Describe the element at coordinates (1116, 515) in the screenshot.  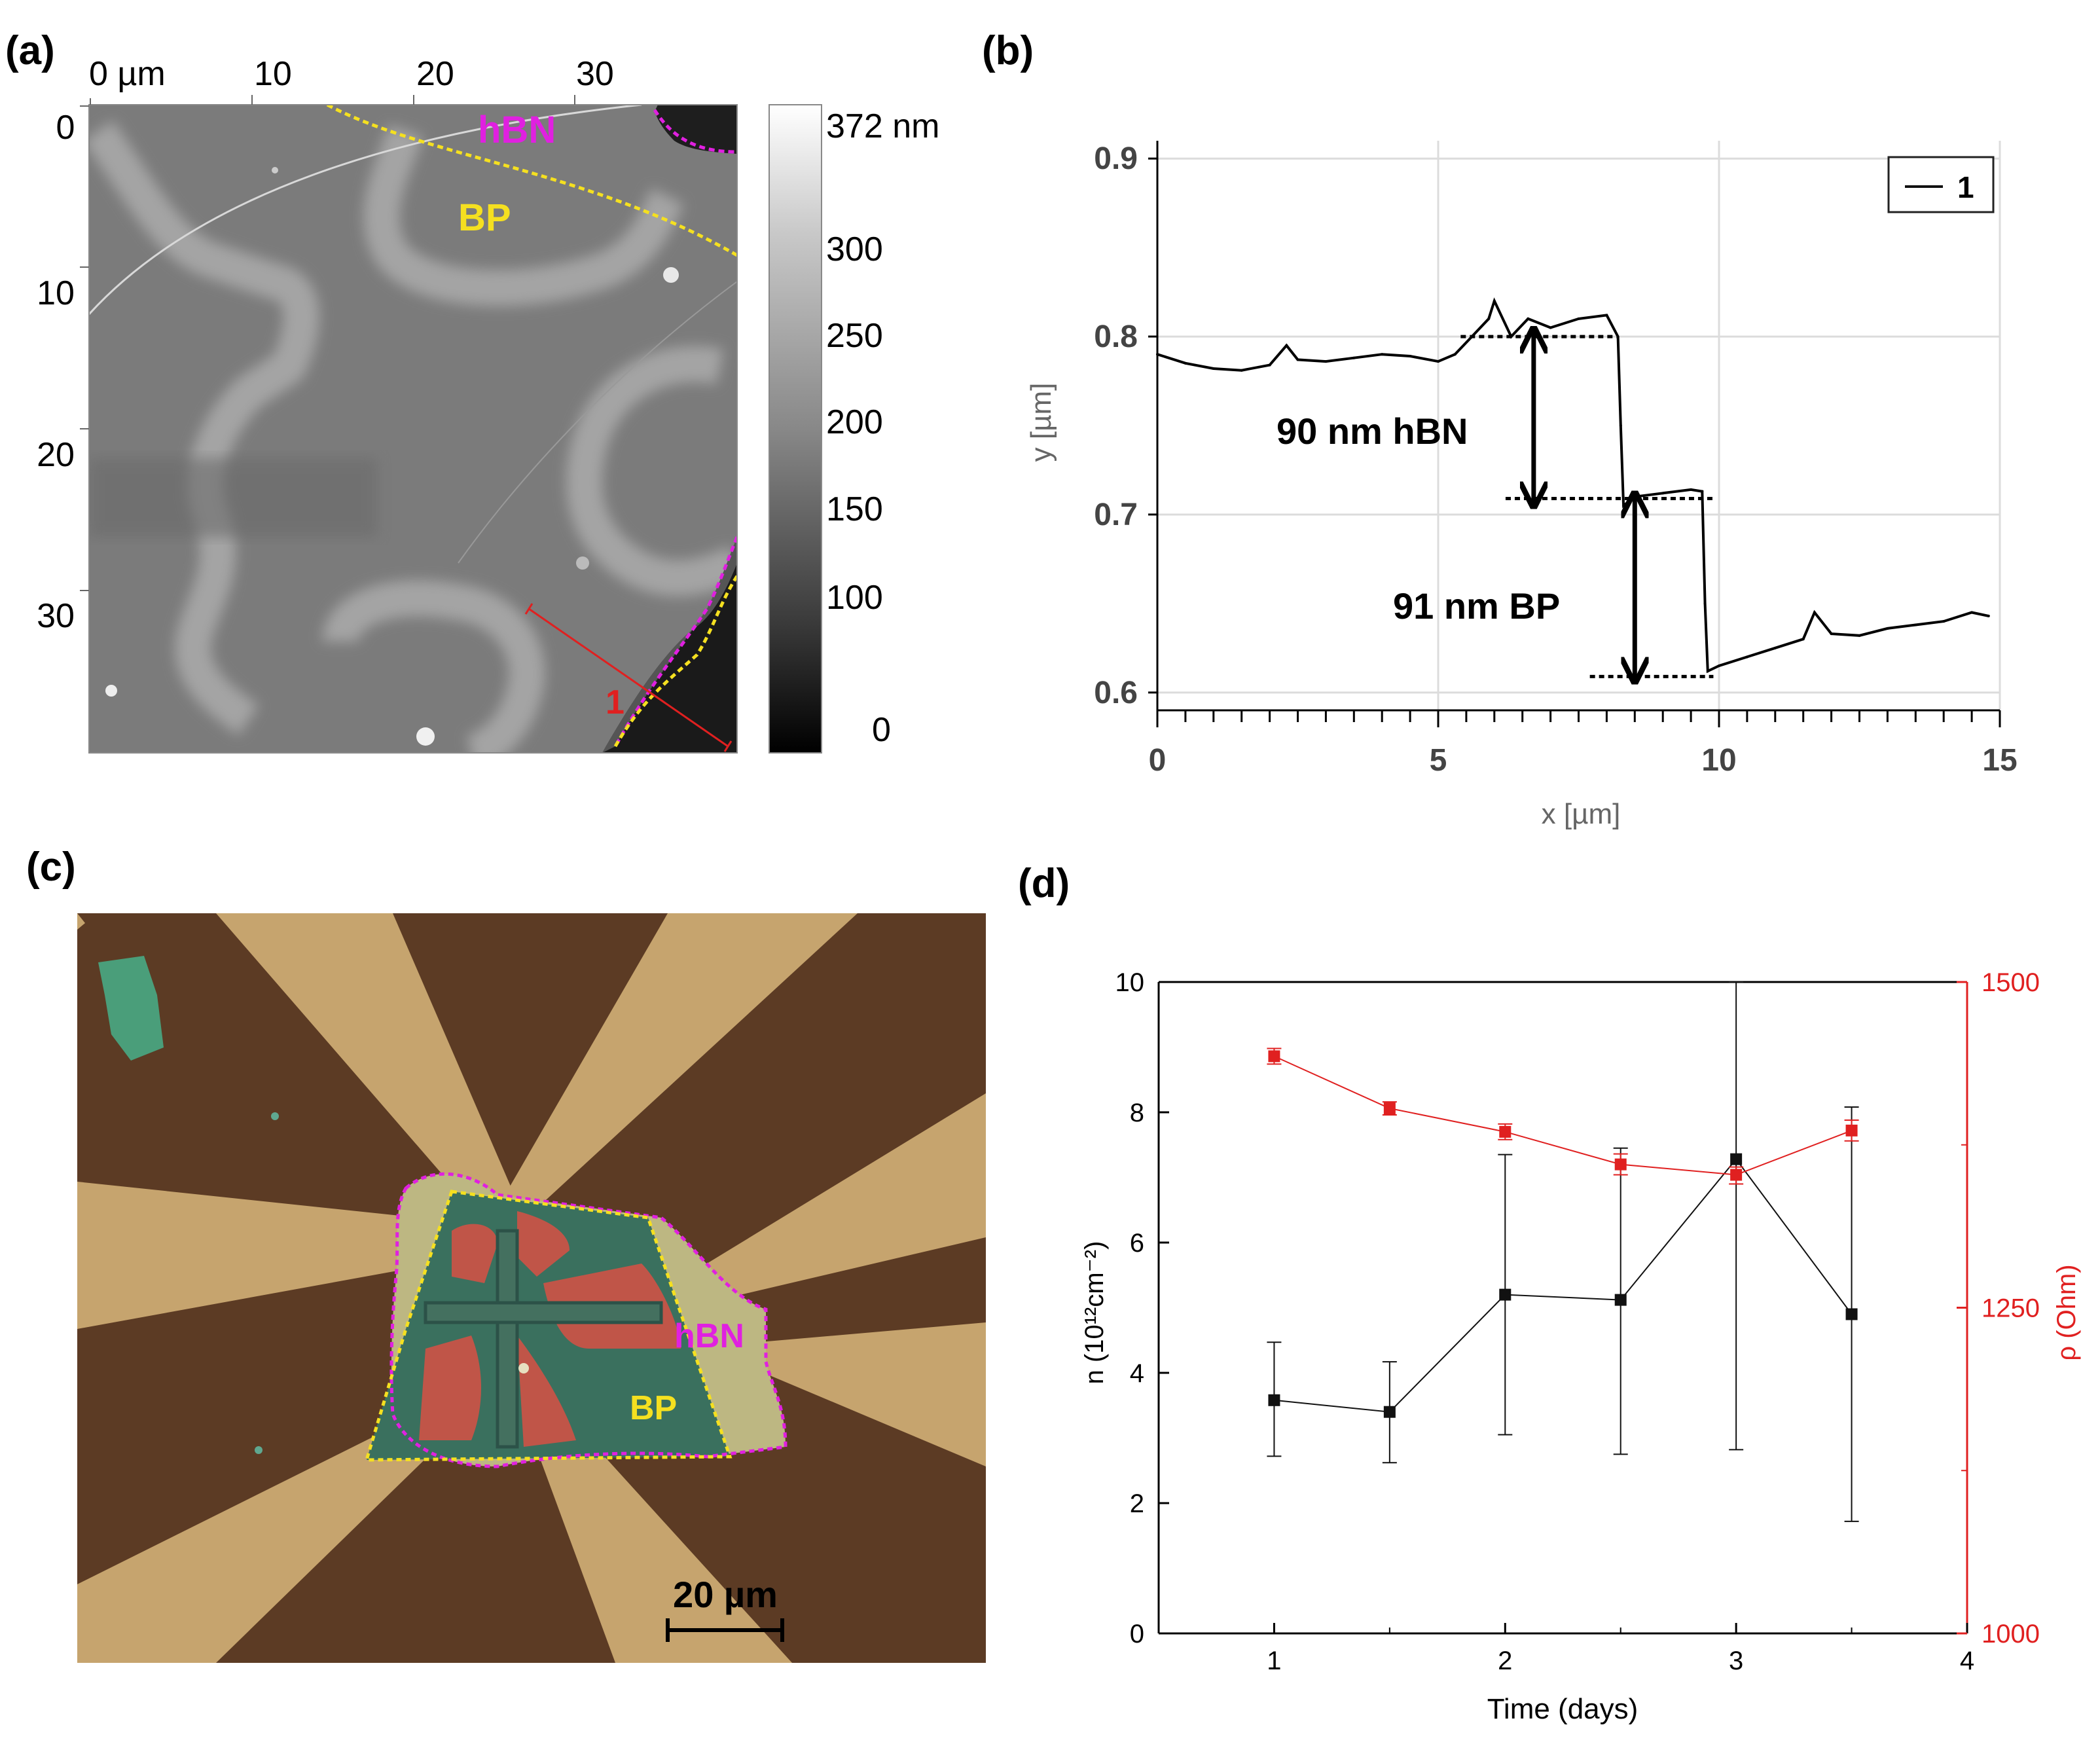
I see `y-tick-label: 0.7` at that location.